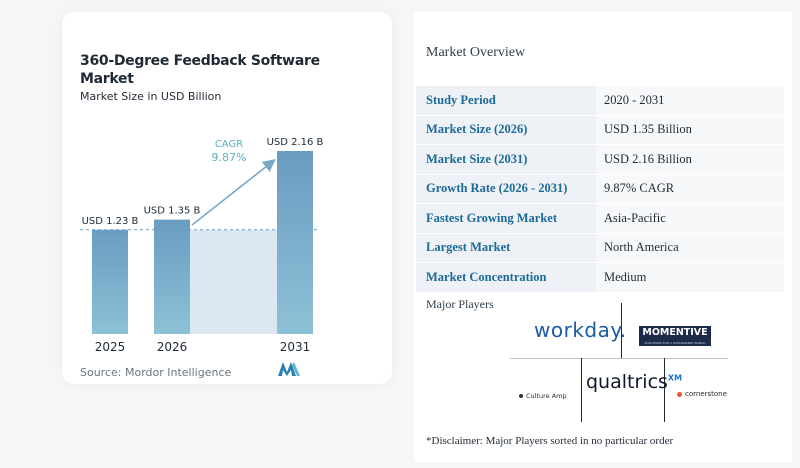 Image resolution: width=800 pixels, height=468 pixels. Describe the element at coordinates (690, 130) in the screenshot. I see `row-value: USD 1.35 Billion` at that location.